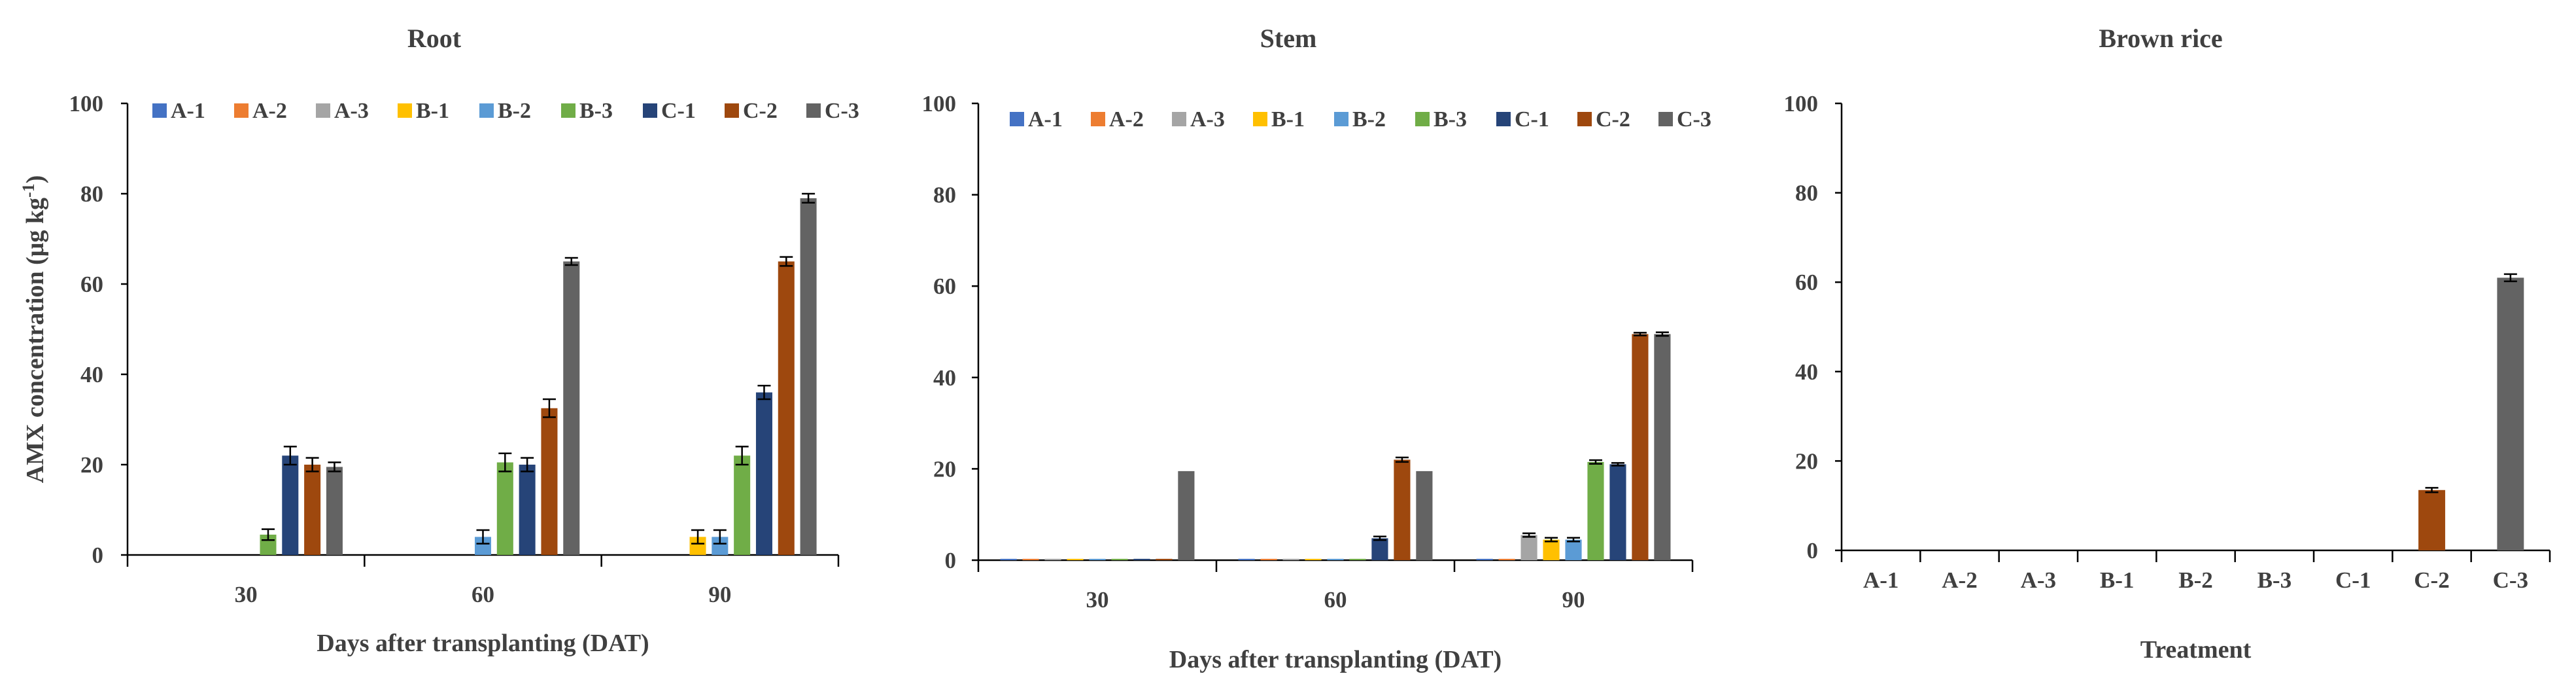 The height and width of the screenshot is (695, 2576). What do you see at coordinates (1098, 600) in the screenshot?
I see `x-tick-label: 30` at bounding box center [1098, 600].